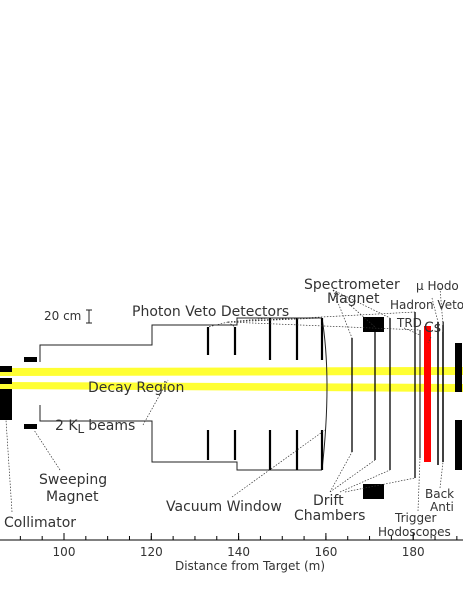  Describe the element at coordinates (62, 316) in the screenshot. I see `label: 20 cm` at that location.